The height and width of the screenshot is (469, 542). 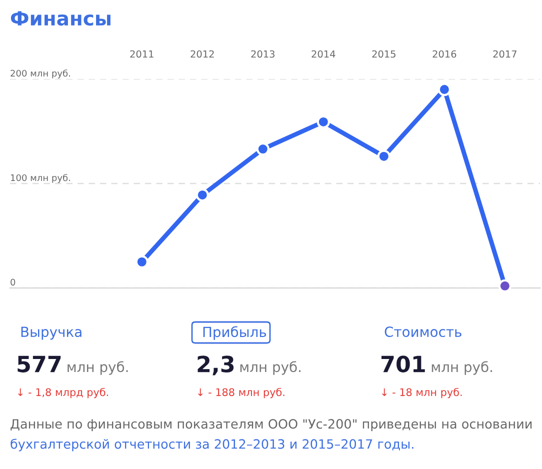 What do you see at coordinates (40, 178) in the screenshot?
I see `y-tick-label: 100 млн руб.` at bounding box center [40, 178].